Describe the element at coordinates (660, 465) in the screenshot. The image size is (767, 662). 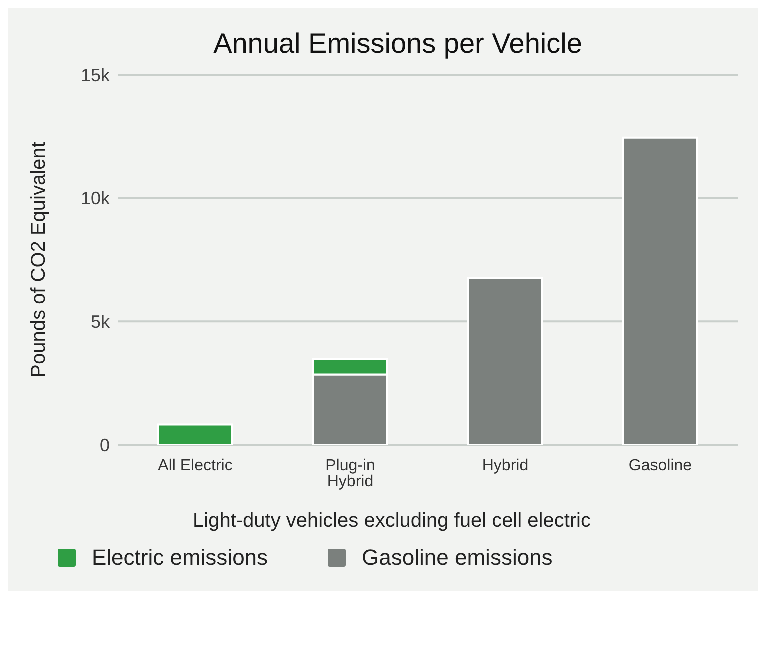
I see `x-tick-label: Gasoline` at that location.